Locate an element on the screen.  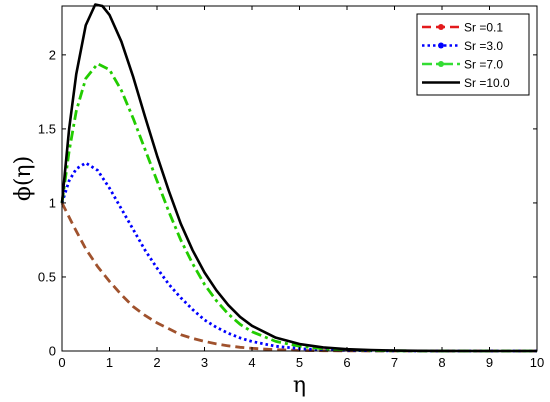
x-tick-label: 6 is located at coordinates (346, 362).